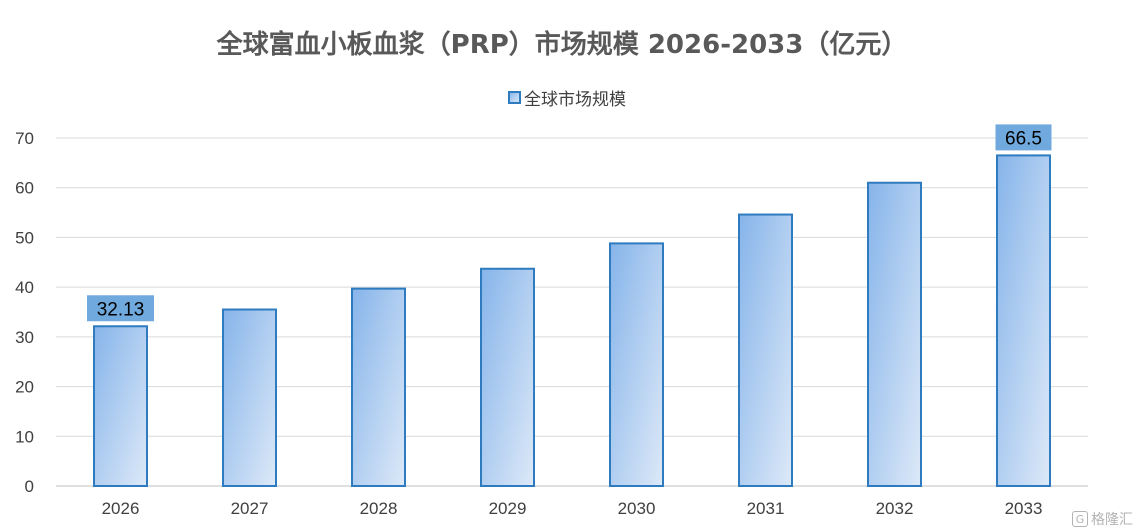  I want to click on data-label-2033: 66.5, so click(1023, 137).